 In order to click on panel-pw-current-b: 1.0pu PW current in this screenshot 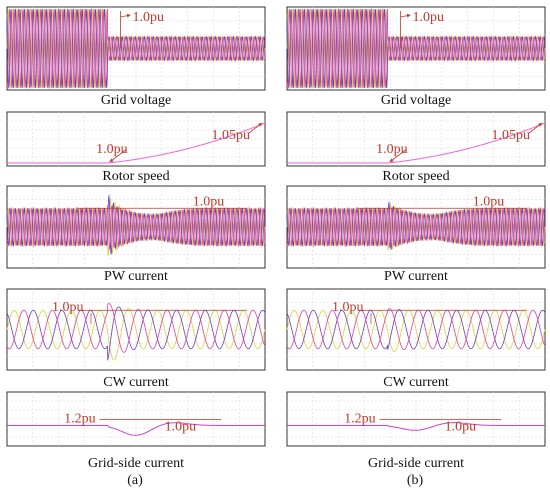, I will do `click(416, 234)`.